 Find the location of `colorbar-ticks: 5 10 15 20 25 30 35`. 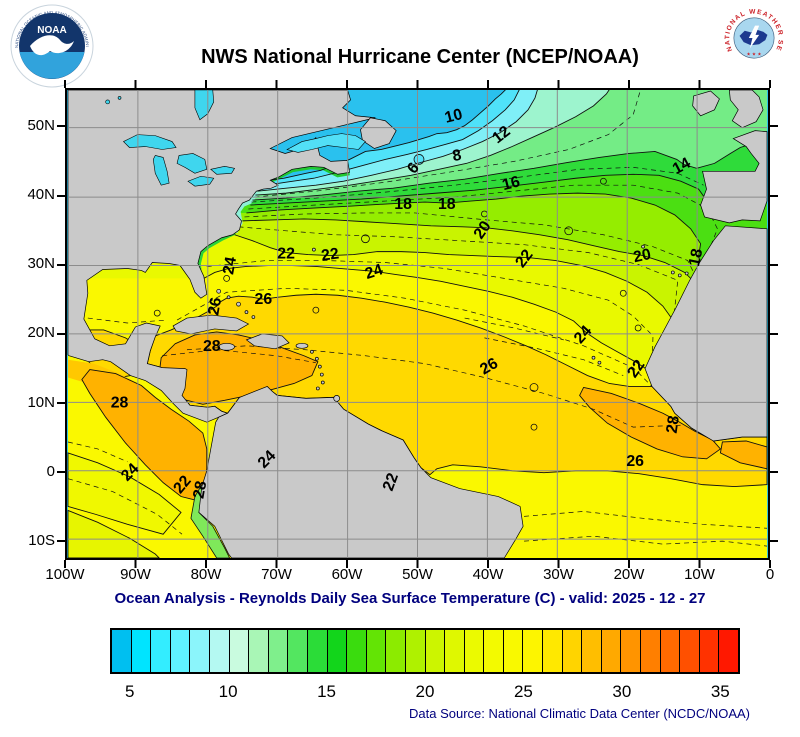

colorbar-ticks: 5 10 15 20 25 30 35 is located at coordinates (425, 693).